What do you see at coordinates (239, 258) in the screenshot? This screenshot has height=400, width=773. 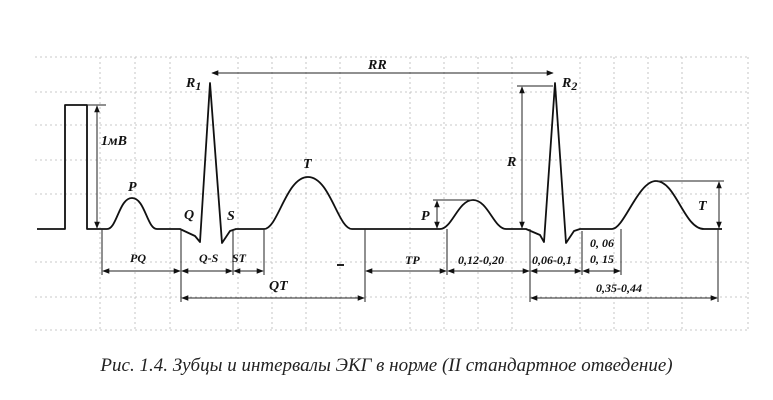 I see `st-label: ST` at bounding box center [239, 258].